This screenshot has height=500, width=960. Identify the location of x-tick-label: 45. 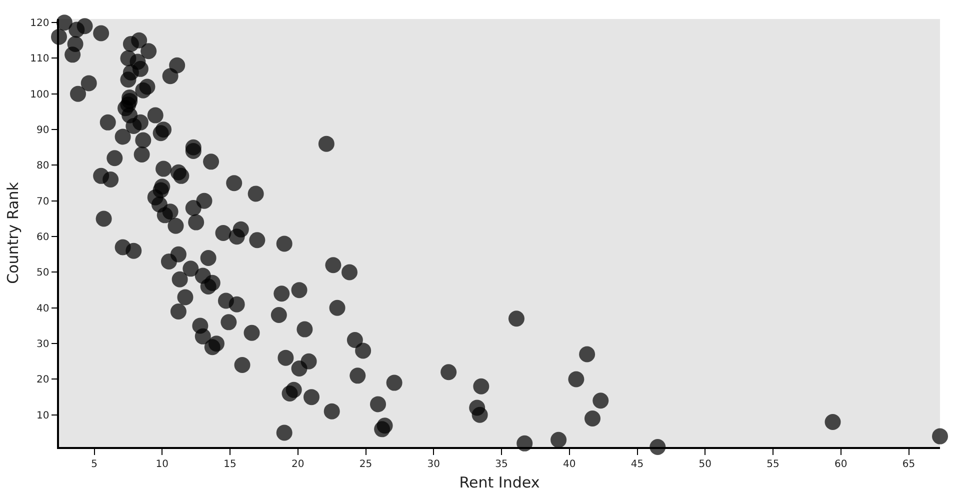
(637, 464).